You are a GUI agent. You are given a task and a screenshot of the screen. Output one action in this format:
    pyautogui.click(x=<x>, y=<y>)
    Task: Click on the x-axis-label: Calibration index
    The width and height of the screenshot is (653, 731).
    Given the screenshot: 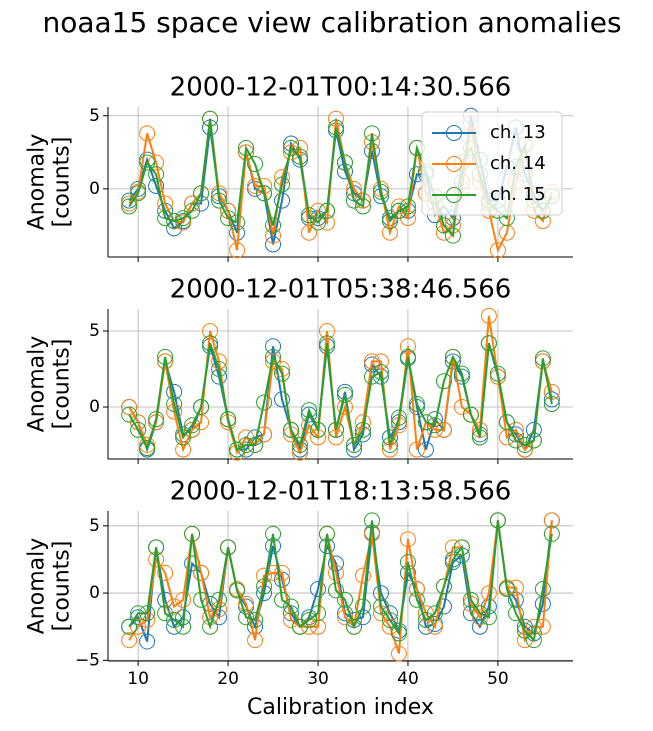 What is the action you would take?
    pyautogui.click(x=340, y=707)
    